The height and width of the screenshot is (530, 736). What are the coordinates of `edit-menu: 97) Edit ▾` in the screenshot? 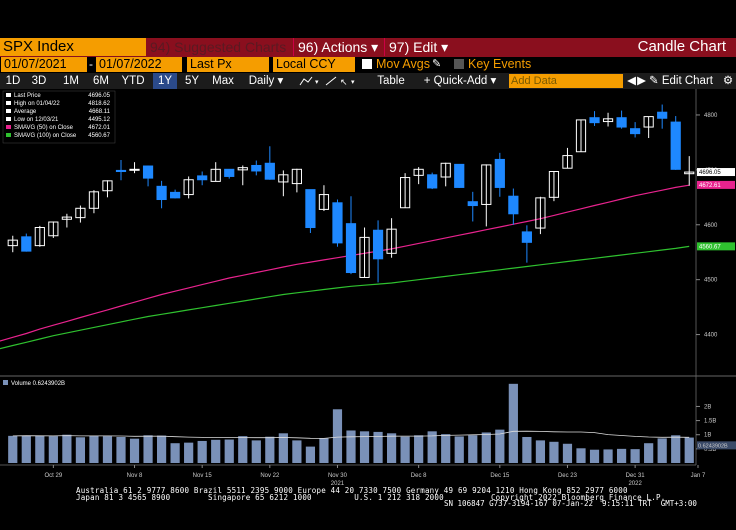 It's located at (418, 47).